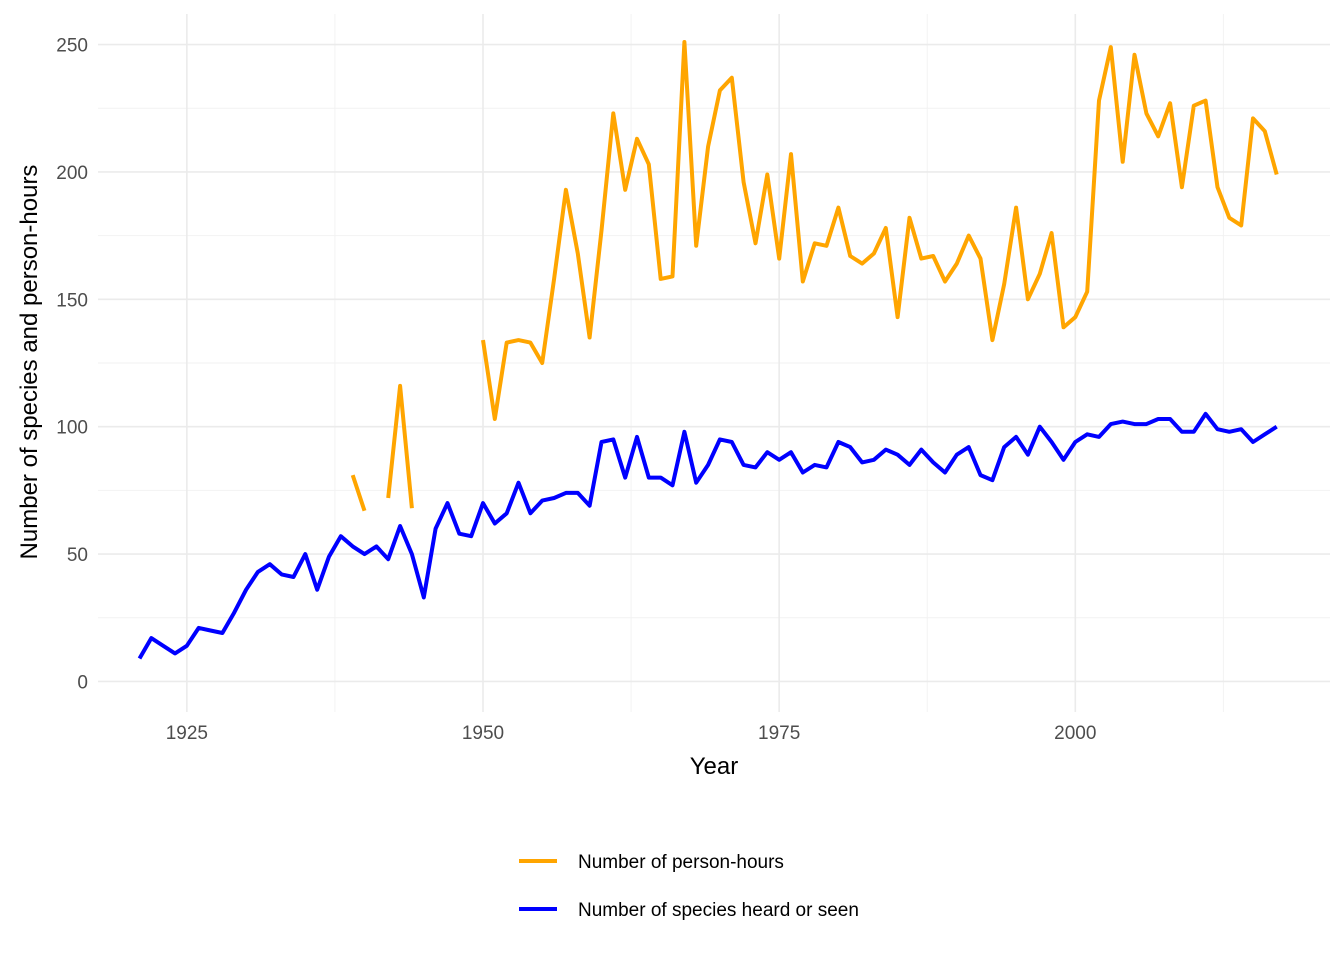  Describe the element at coordinates (72, 428) in the screenshot. I see `y-tick-label: 100` at that location.